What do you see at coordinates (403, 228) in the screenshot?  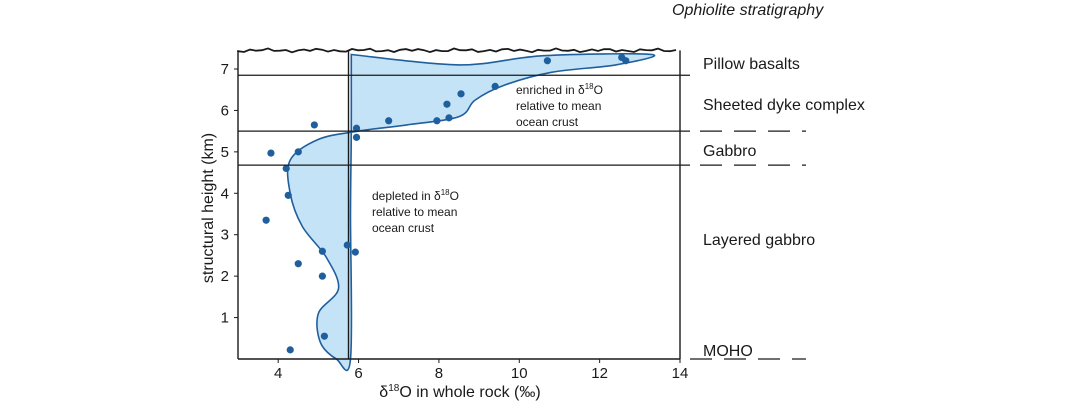 I see `annotation-depleted-line3: ocean crust` at bounding box center [403, 228].